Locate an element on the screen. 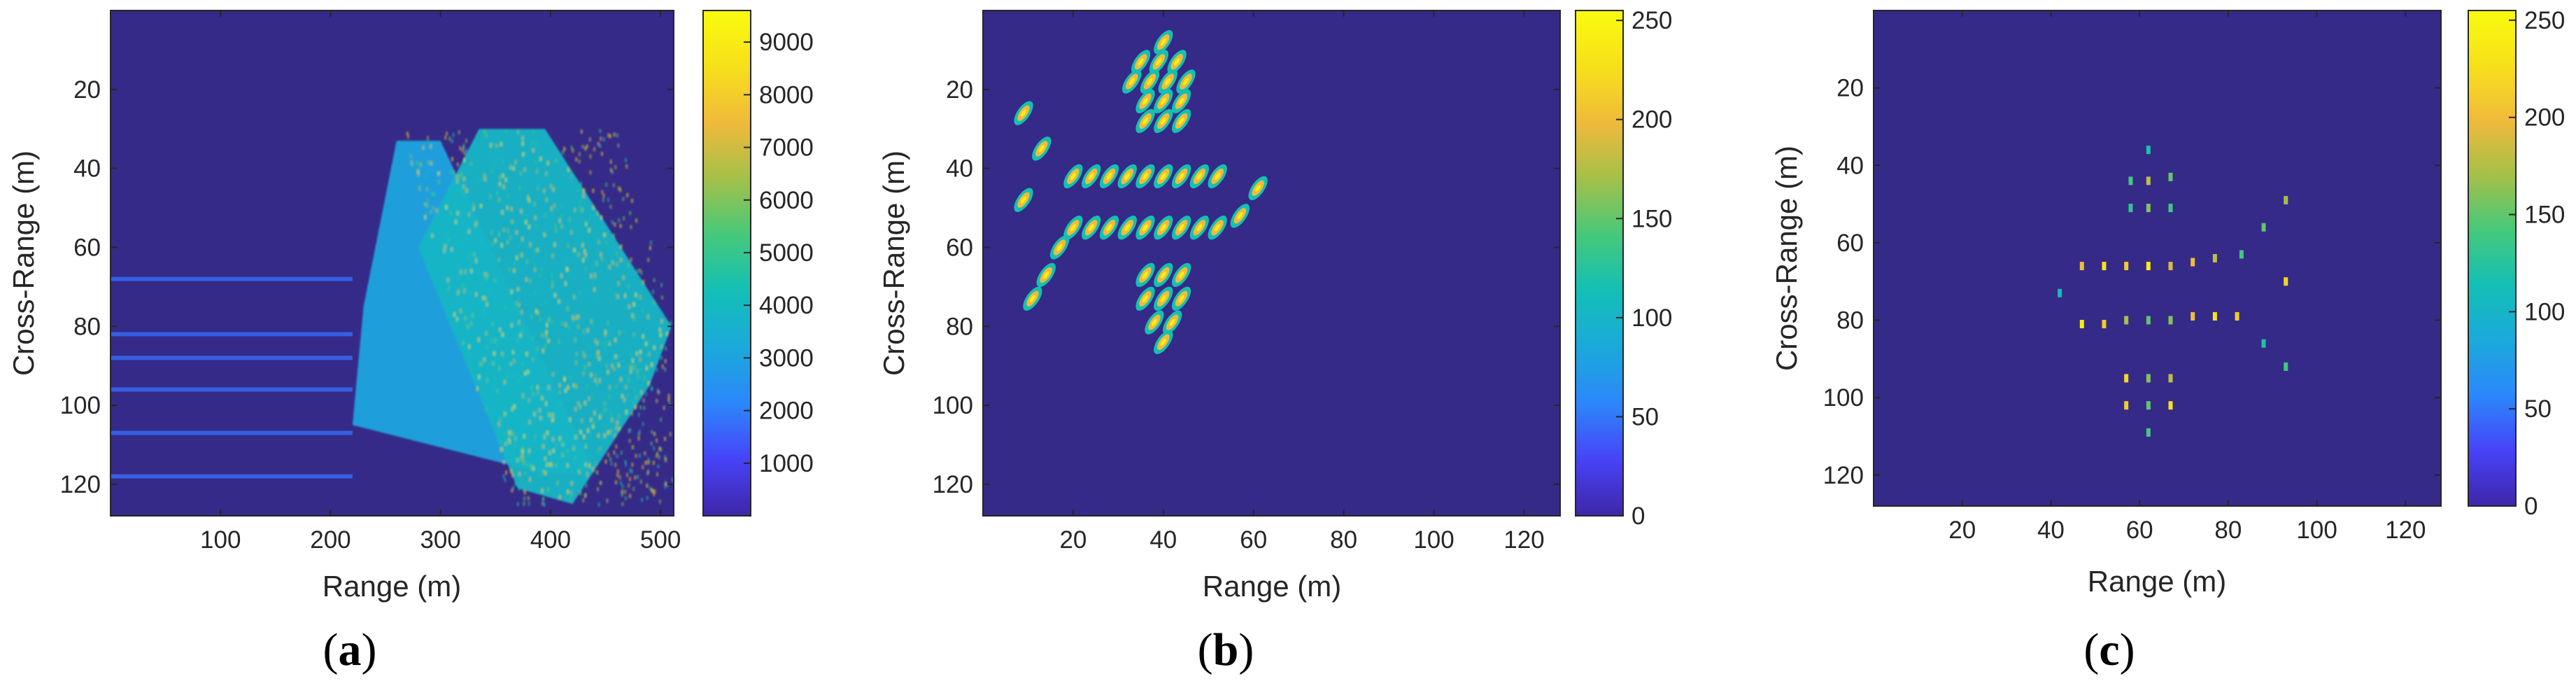 This screenshot has height=695, width=2576. x-tick-label: 20 is located at coordinates (1073, 540).